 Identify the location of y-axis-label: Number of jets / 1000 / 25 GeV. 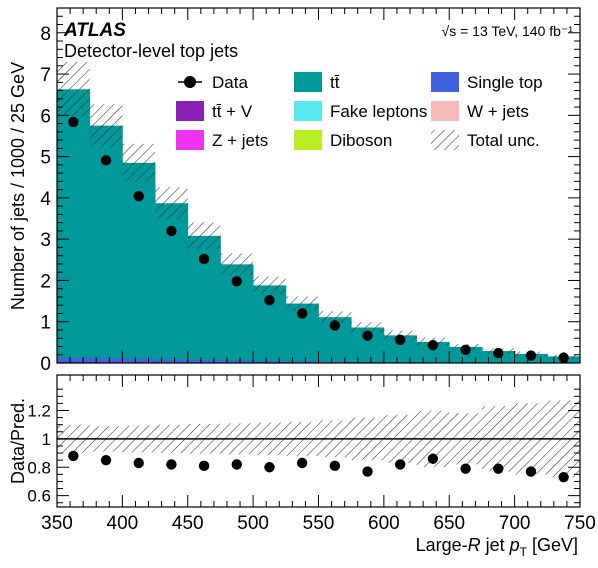
(18, 186).